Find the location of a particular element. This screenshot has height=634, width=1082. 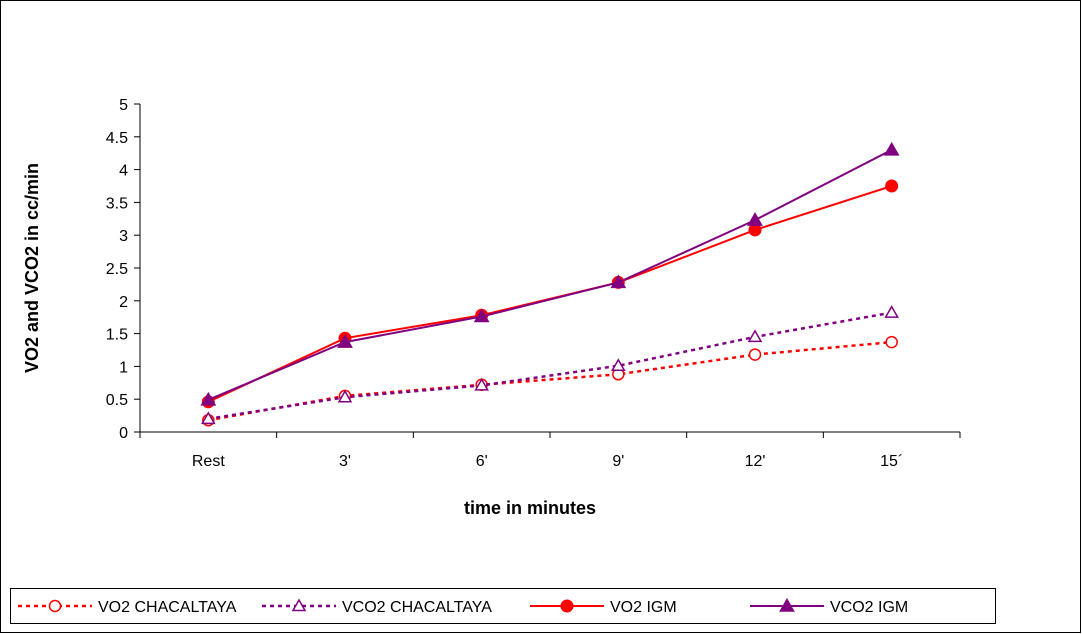

legend-entry: VO2 CHACALTAYA is located at coordinates (127, 607).